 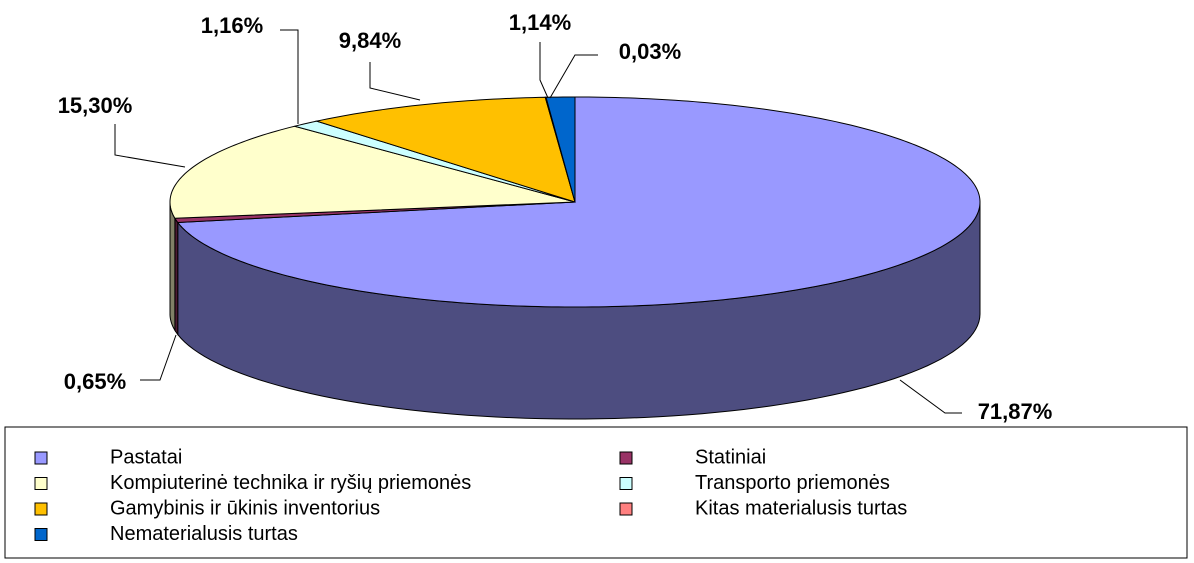 I want to click on legend-label: Gamybinis ir ūkinis inventorius, so click(x=245, y=508).